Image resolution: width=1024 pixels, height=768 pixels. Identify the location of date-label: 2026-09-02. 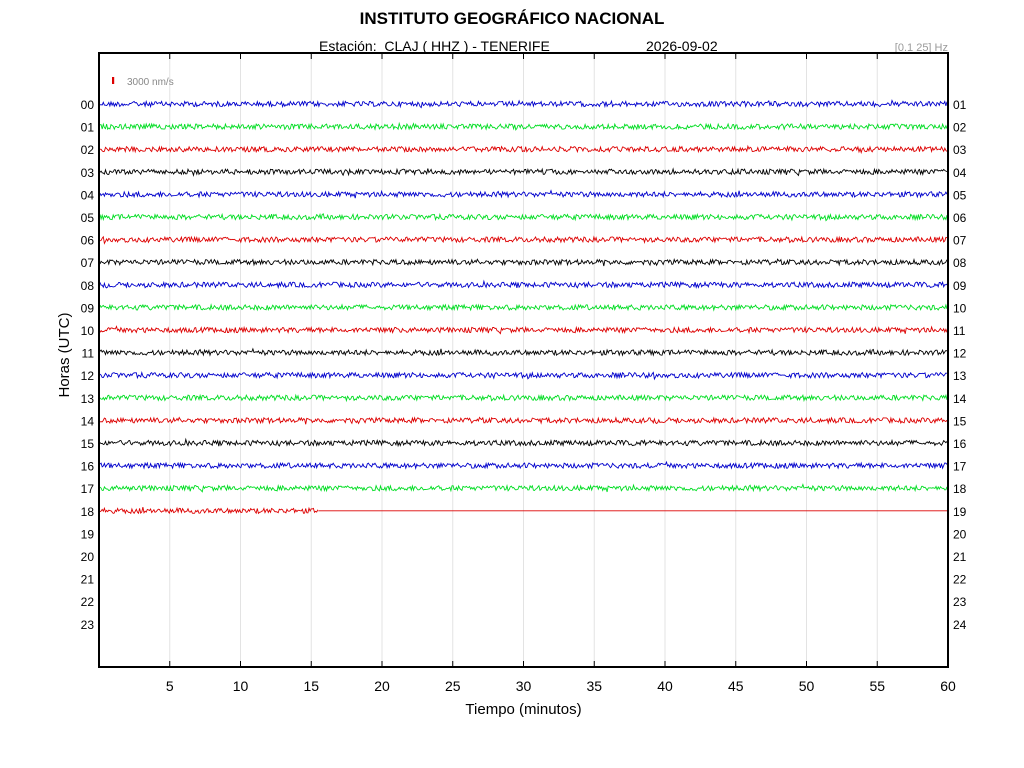
(682, 46).